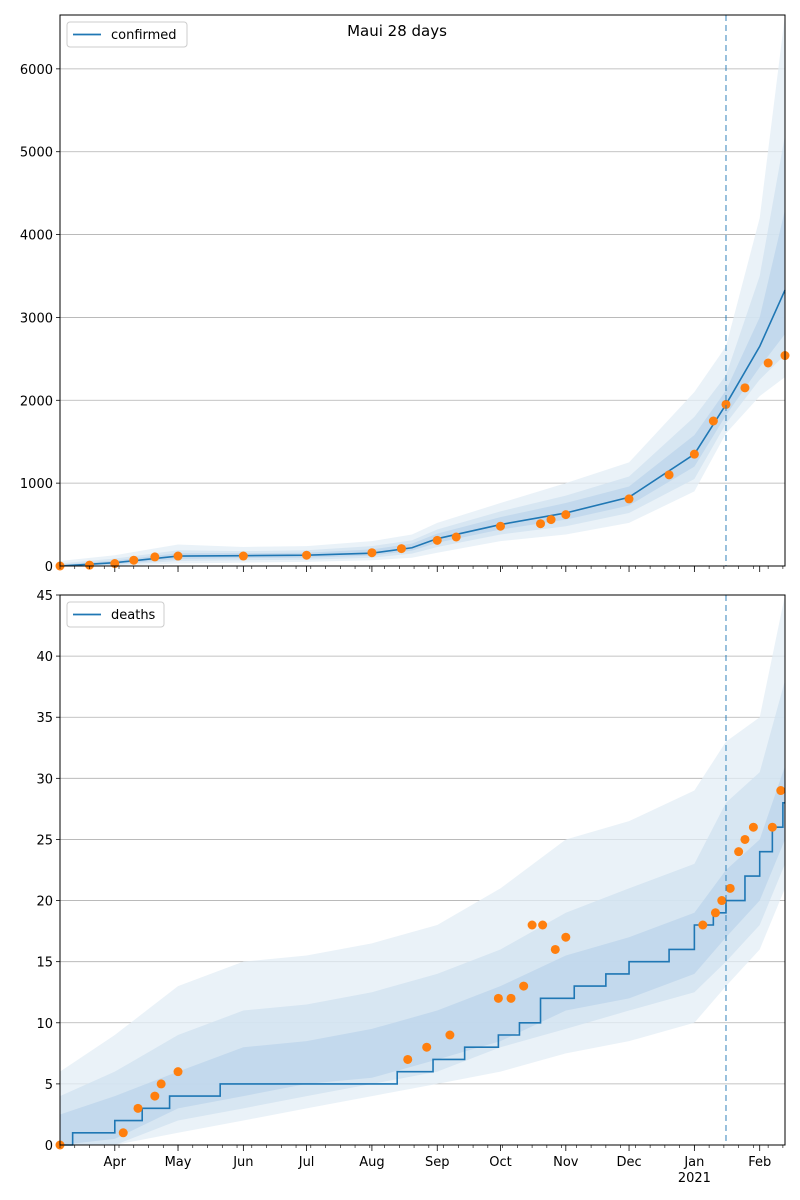  Describe the element at coordinates (693, 1162) in the screenshot. I see `x-tick-label: Jan` at that location.